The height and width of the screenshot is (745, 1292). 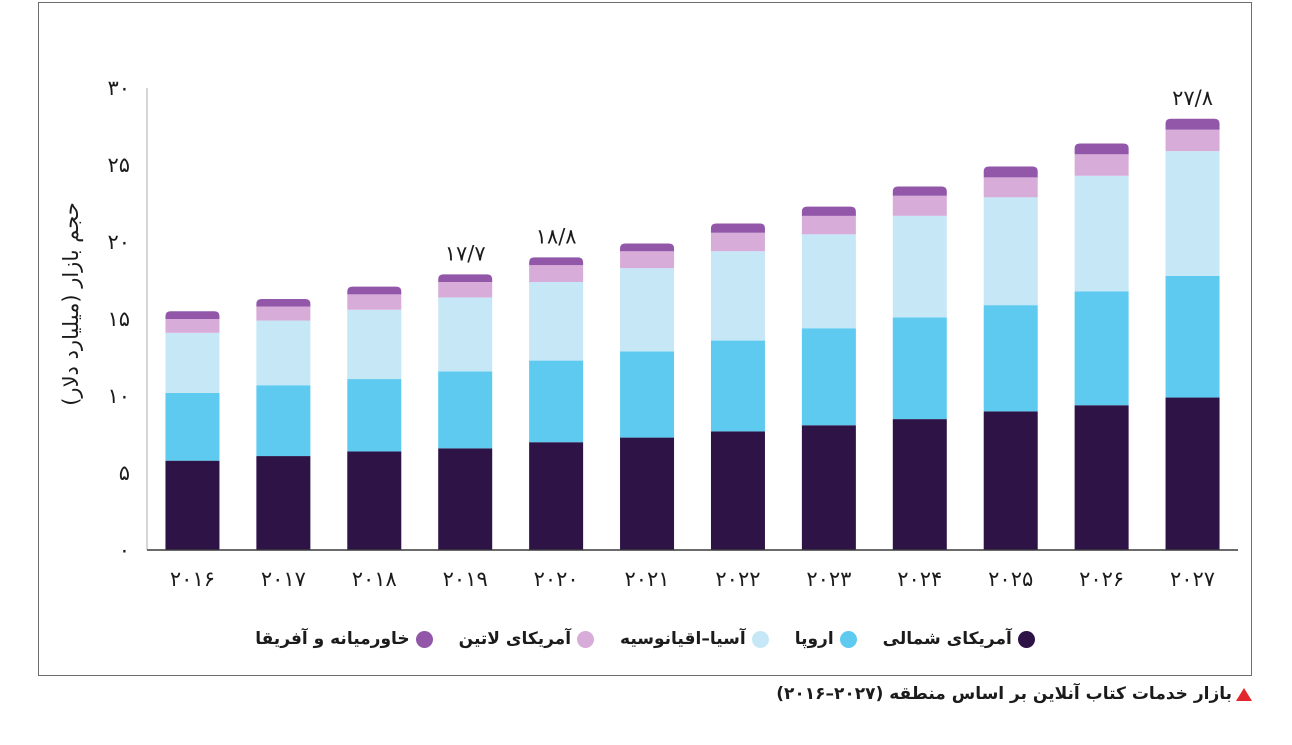 What do you see at coordinates (118, 242) in the screenshot?
I see `y-tick-label: ۲۰` at bounding box center [118, 242].